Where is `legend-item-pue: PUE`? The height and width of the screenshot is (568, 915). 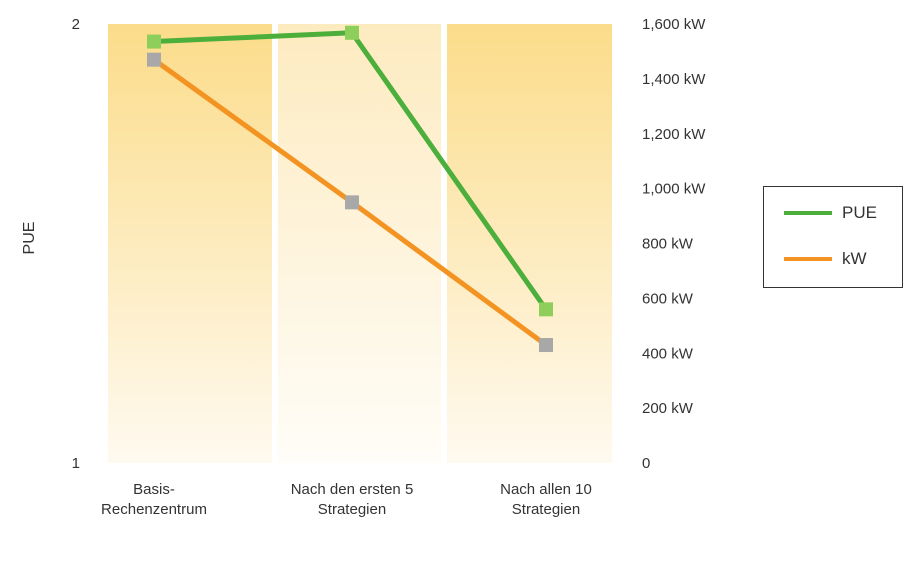
legend-item-pue: PUE is located at coordinates (830, 213).